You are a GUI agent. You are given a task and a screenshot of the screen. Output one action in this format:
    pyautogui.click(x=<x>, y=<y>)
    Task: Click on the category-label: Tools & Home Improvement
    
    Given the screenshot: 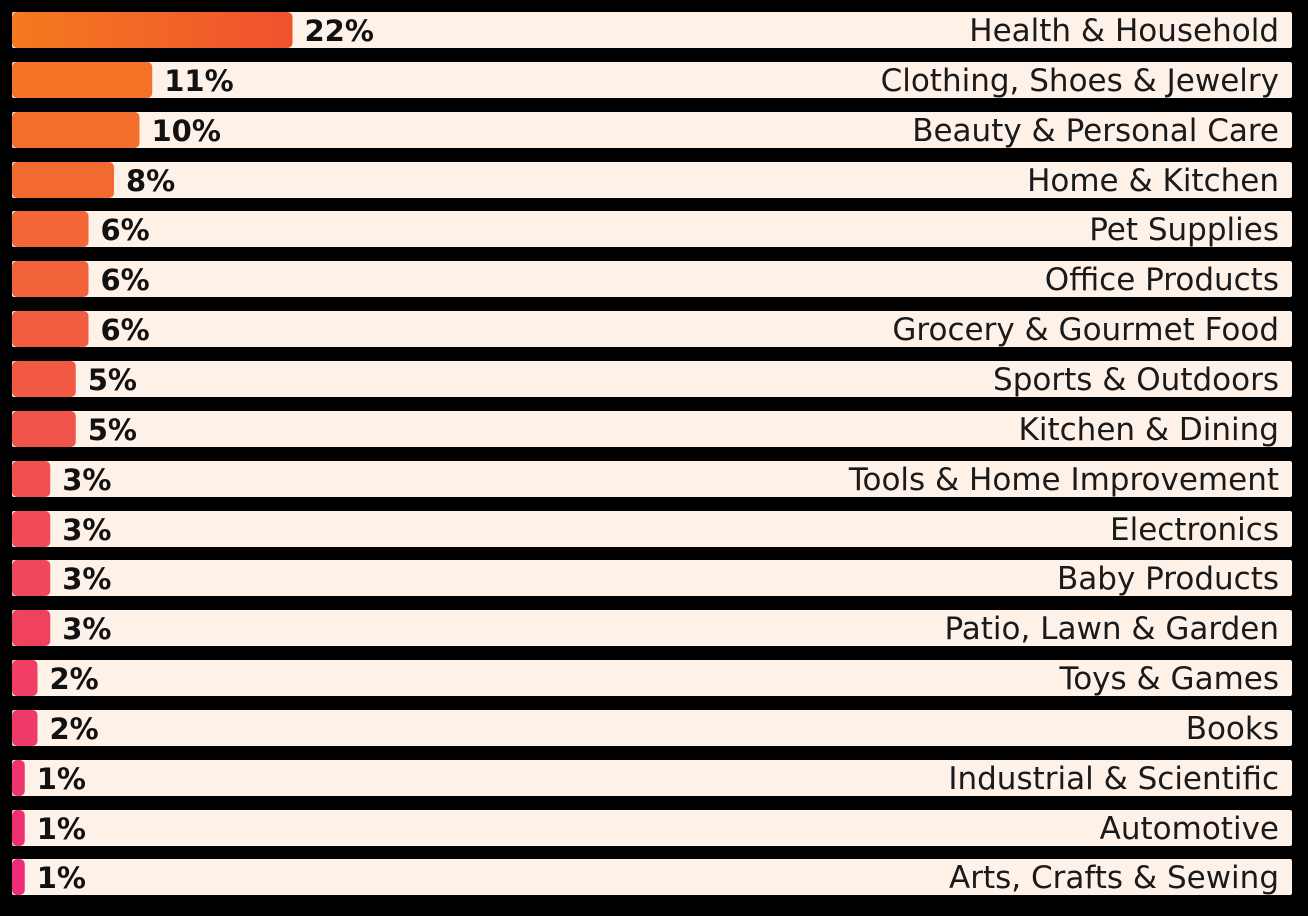 What is the action you would take?
    pyautogui.click(x=1063, y=480)
    